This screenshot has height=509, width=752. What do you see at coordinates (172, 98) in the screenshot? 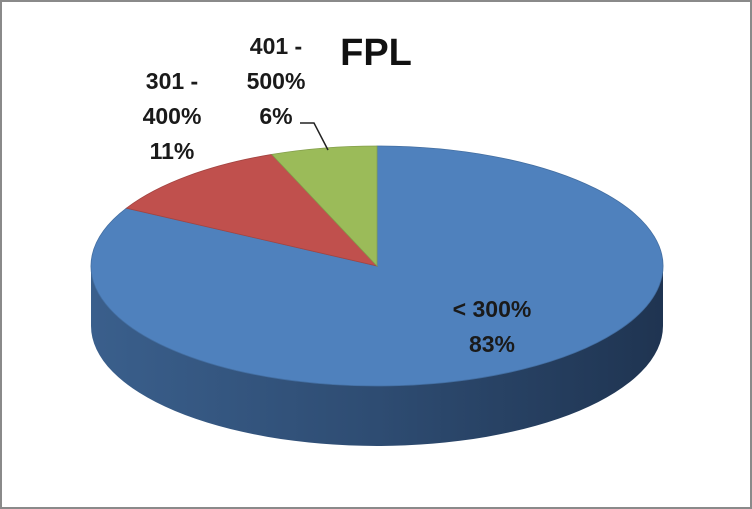
I see `slice-label: 301 - 400%` at bounding box center [172, 98].